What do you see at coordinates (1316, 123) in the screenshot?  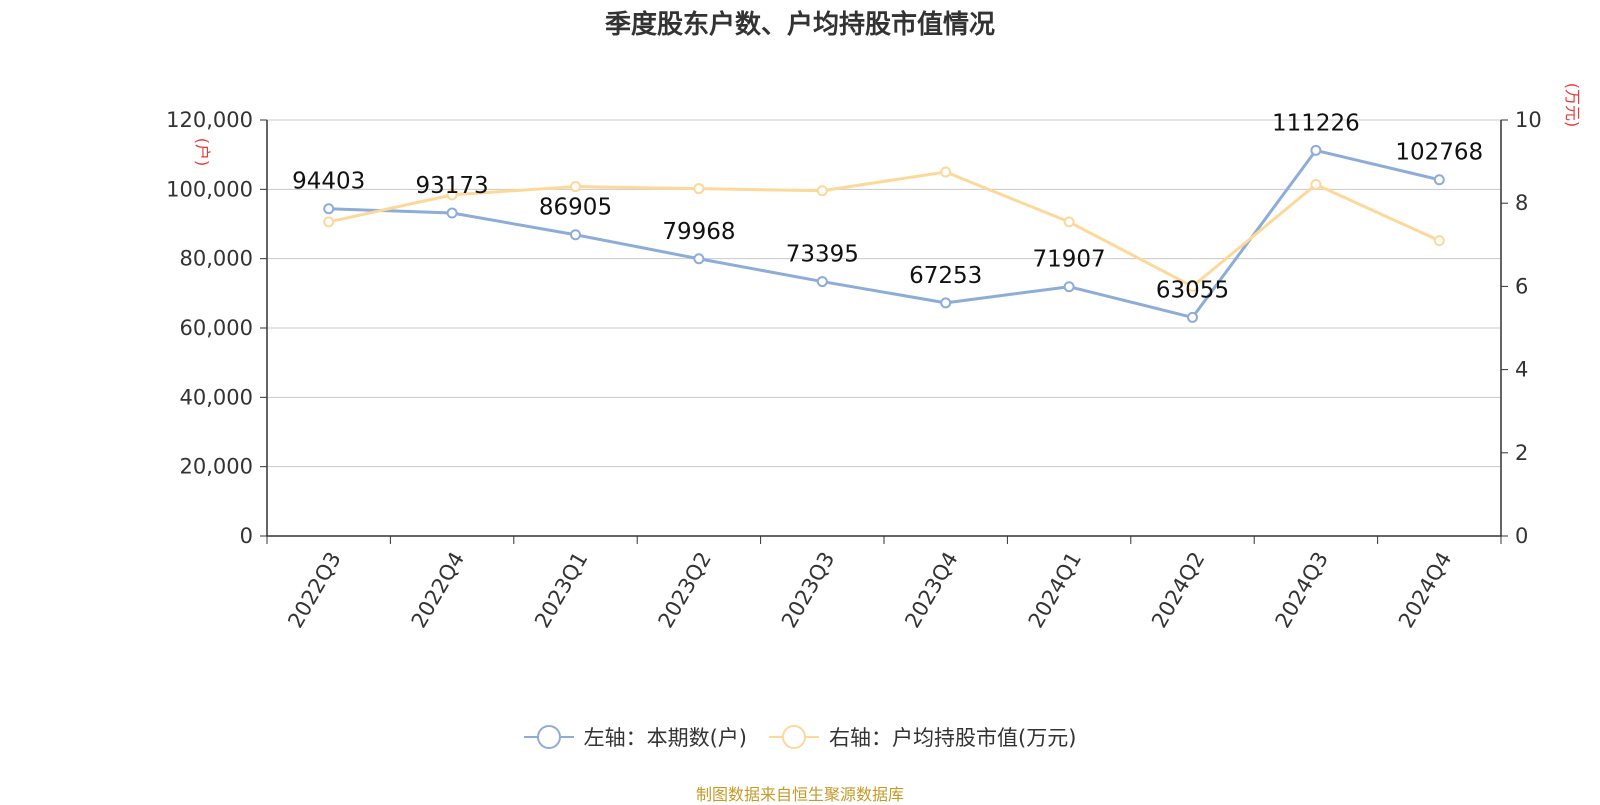 I see `data-label: 111226` at bounding box center [1316, 123].